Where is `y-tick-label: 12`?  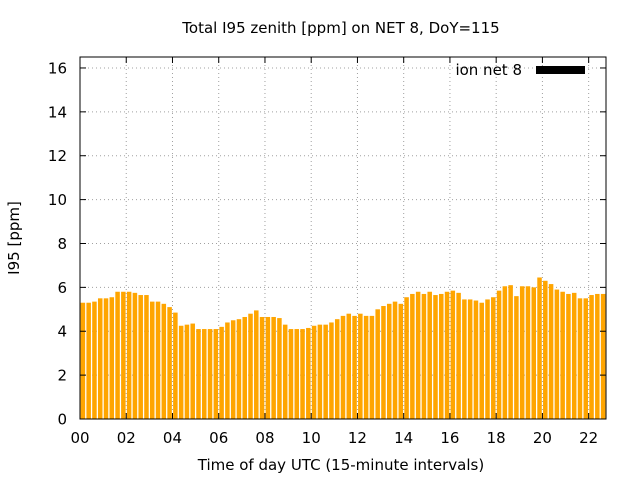 y-tick-label: 12 is located at coordinates (57, 156).